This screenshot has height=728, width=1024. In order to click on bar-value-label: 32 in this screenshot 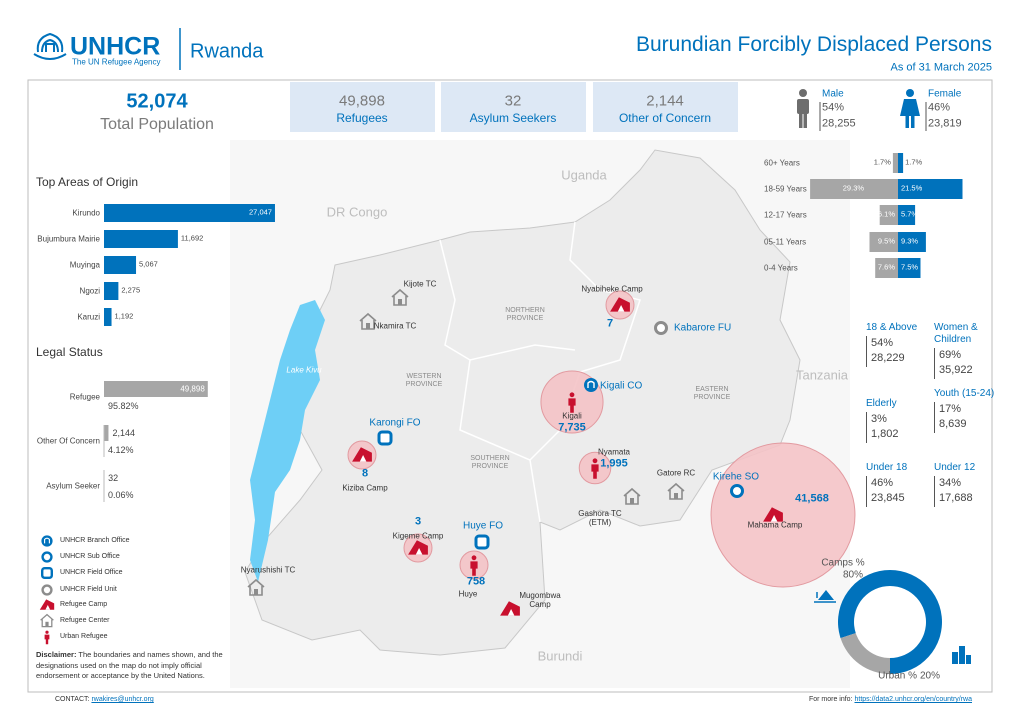, I will do `click(113, 477)`.